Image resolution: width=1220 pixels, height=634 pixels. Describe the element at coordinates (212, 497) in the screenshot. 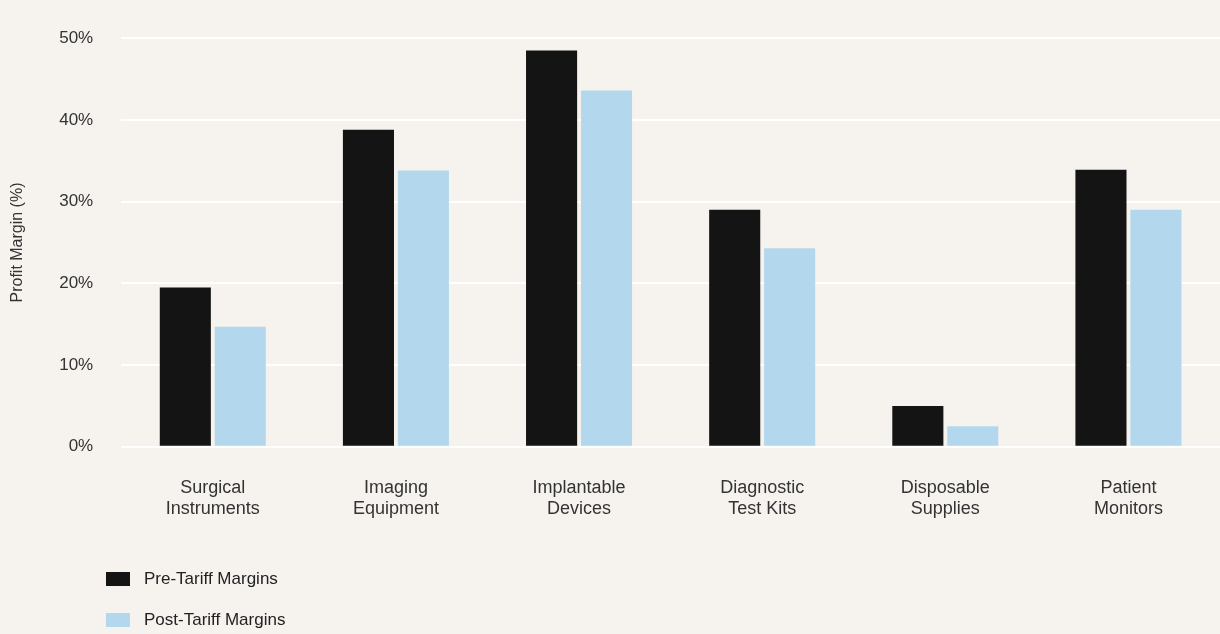

I see `x-tick-label: Surgical Instruments` at that location.